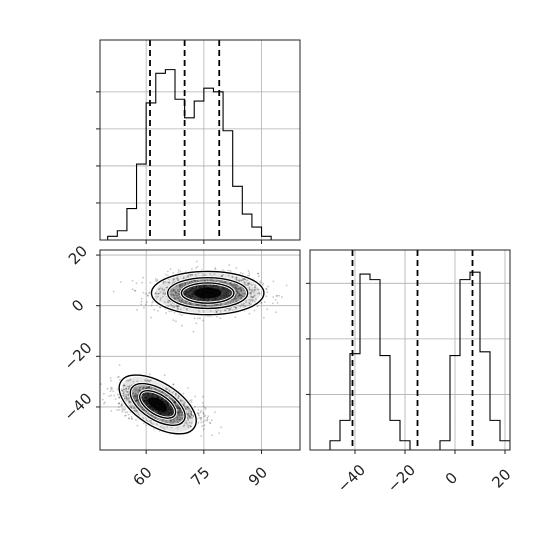  I want to click on hist-y-frame, so click(410, 350).